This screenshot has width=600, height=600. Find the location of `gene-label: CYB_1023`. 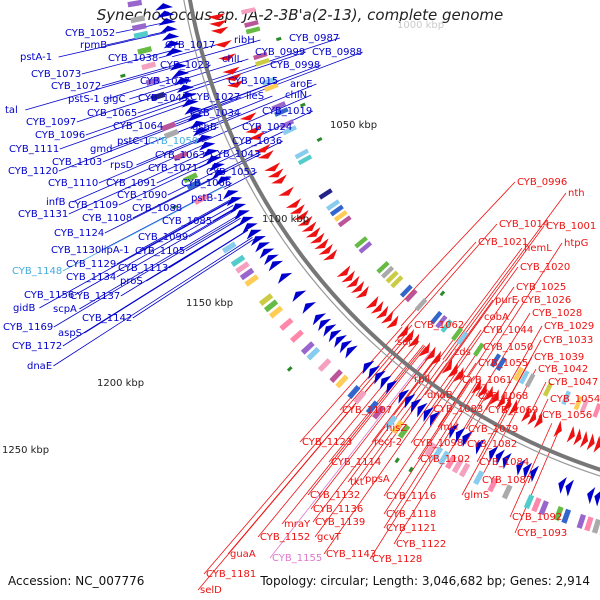

gene-label: CYB_1023 is located at coordinates (185, 65).